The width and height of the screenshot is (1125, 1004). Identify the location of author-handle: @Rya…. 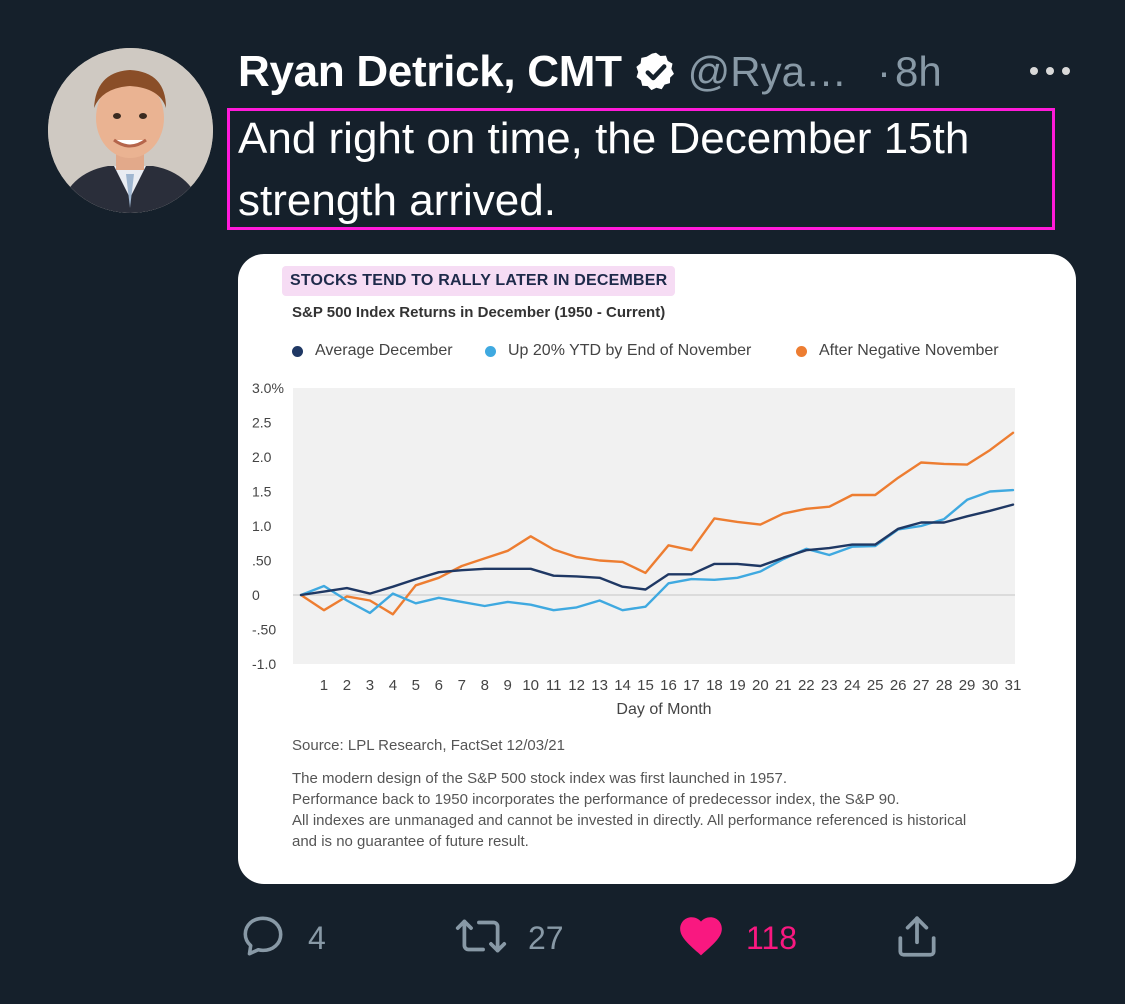
(767, 71).